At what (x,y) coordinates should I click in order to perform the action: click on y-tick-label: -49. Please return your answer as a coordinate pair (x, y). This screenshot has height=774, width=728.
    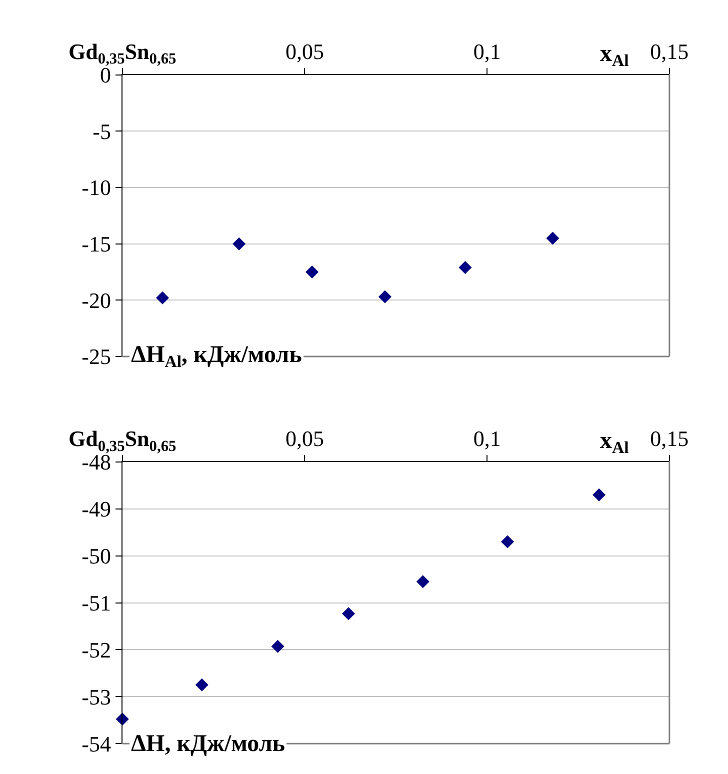
    Looking at the image, I should click on (96, 509).